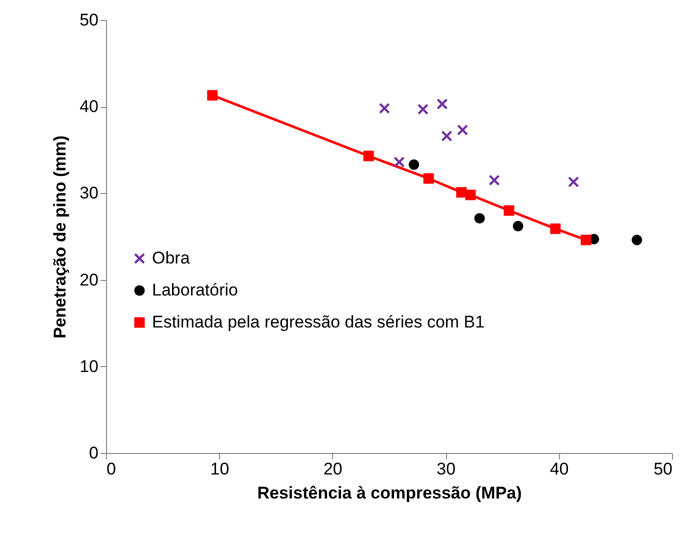 The image size is (690, 544). Describe the element at coordinates (171, 258) in the screenshot. I see `legend-label: Obra` at that location.